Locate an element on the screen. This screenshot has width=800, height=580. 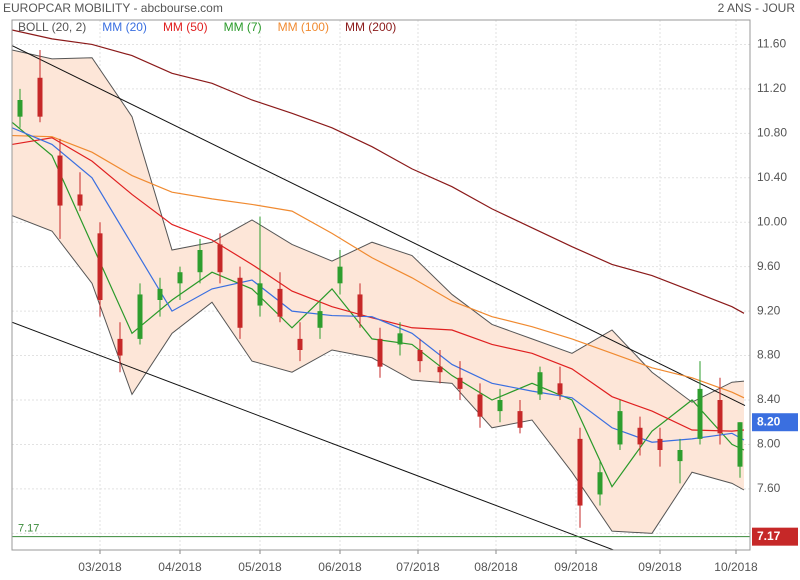
x-tick-label: 08/2018 is located at coordinates (496, 567).